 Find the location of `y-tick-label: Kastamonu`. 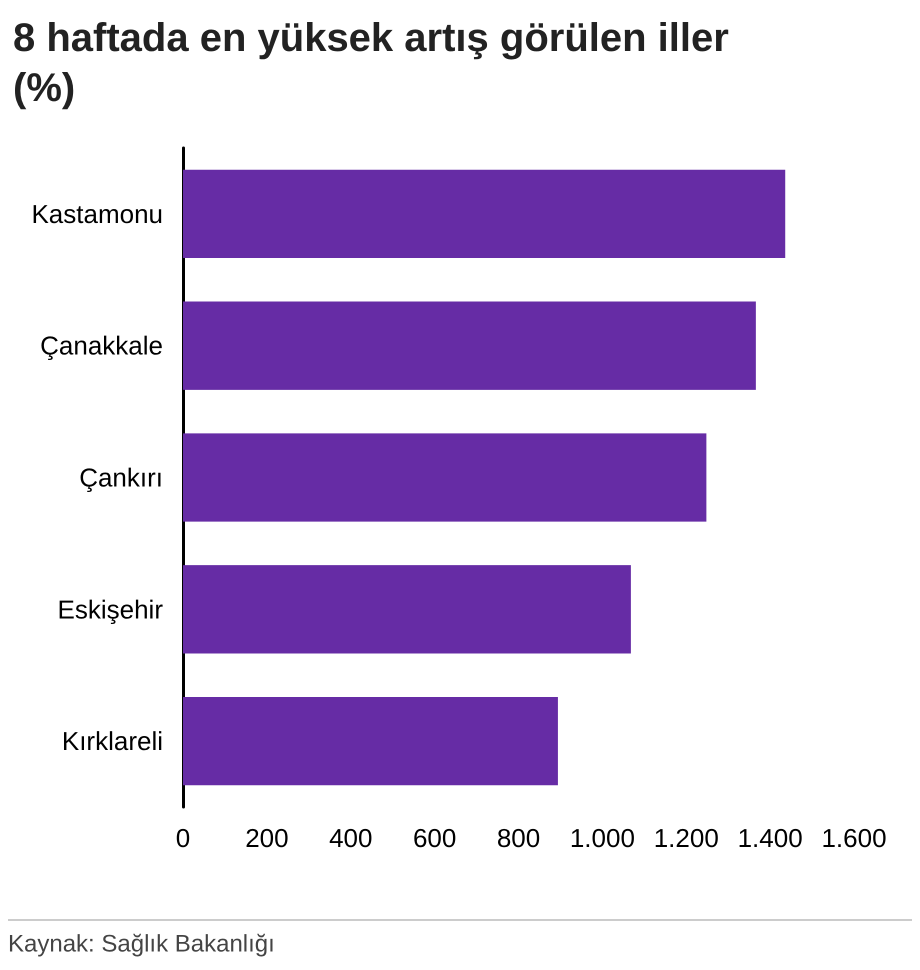

y-tick-label: Kastamonu is located at coordinates (97, 213).